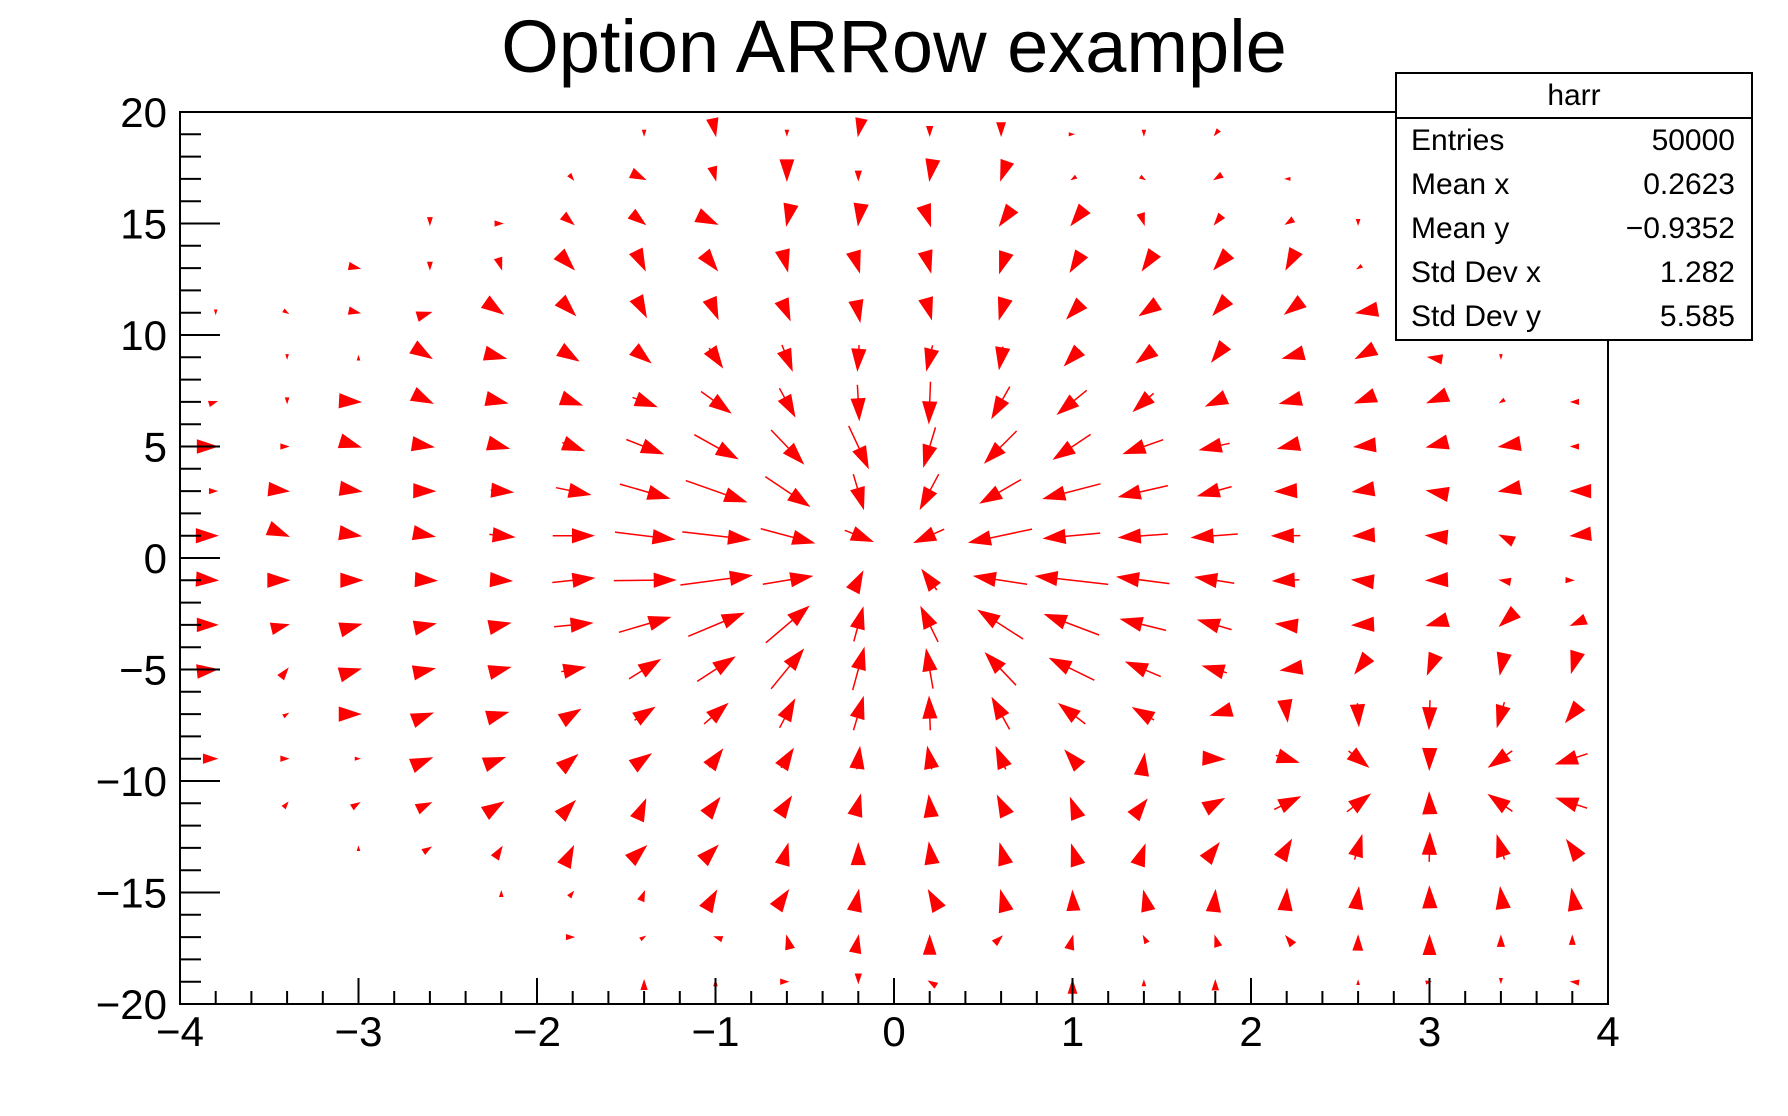 Image resolution: width=1788 pixels, height=1116 pixels. What do you see at coordinates (893, 1031) in the screenshot?
I see `x-tick-label: 0` at bounding box center [893, 1031].